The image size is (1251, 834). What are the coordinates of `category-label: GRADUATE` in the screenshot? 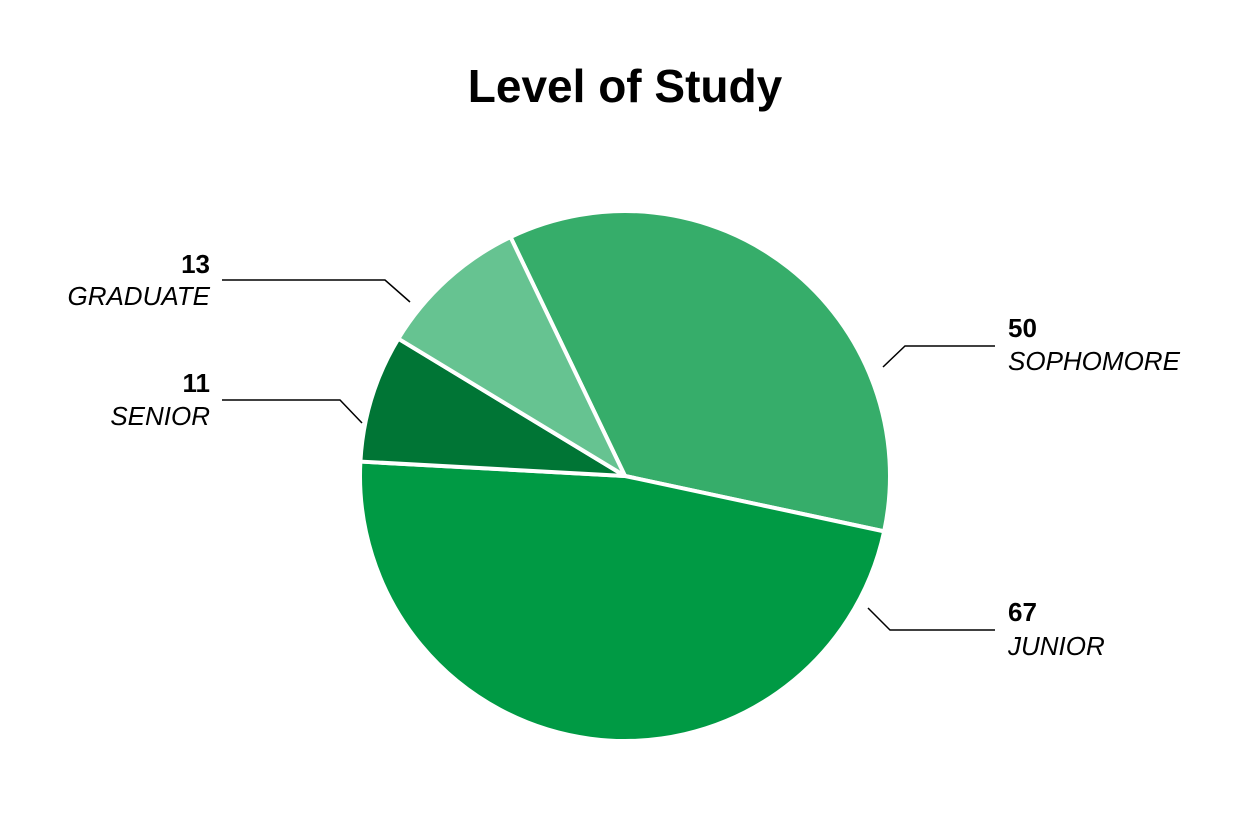 It's located at (138, 296).